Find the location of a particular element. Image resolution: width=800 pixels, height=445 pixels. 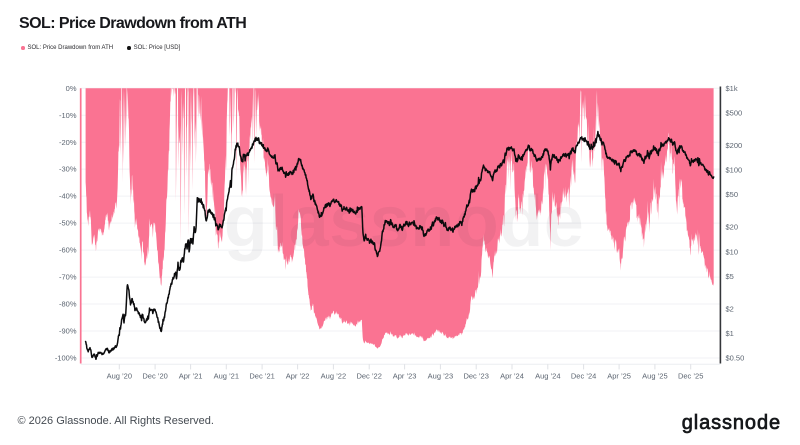

svg-text: Aug ’25 is located at coordinates (654, 376).